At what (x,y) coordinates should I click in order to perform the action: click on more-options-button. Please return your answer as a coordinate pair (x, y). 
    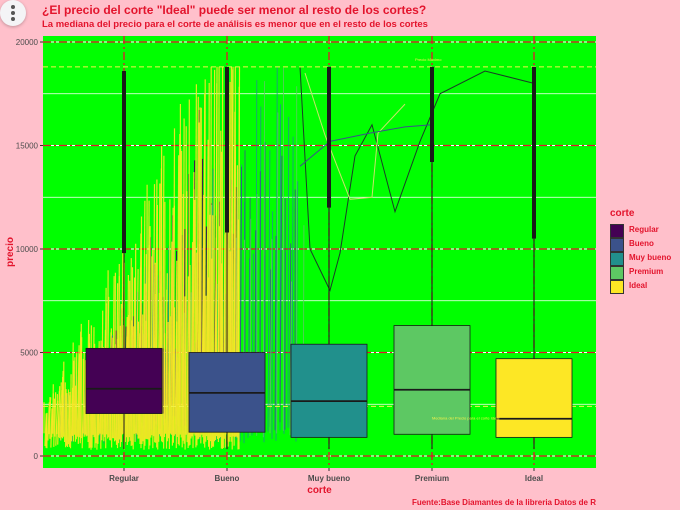
    Looking at the image, I should click on (13, 13).